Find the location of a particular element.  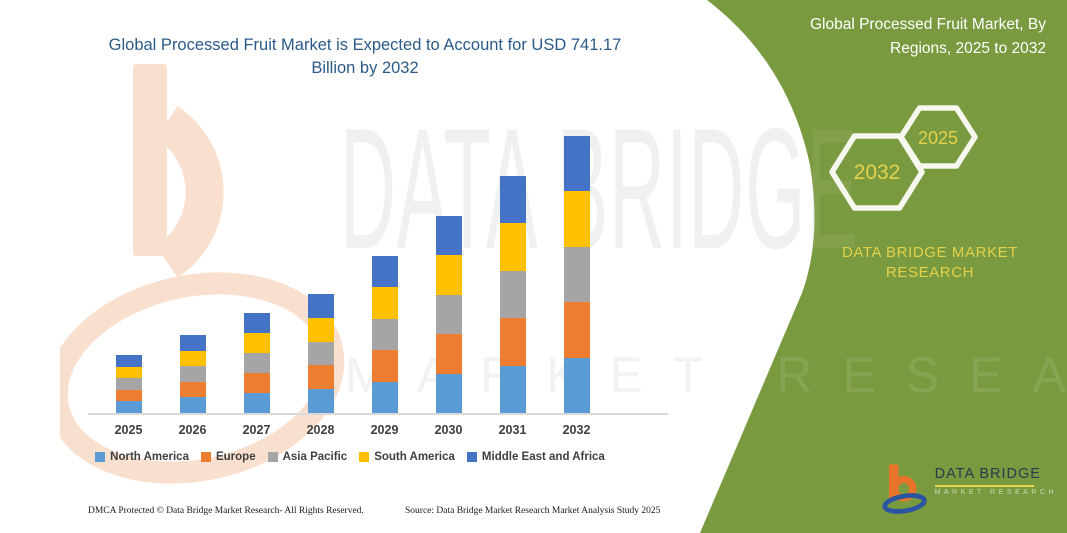

legend-label: Asia Pacific is located at coordinates (315, 457).